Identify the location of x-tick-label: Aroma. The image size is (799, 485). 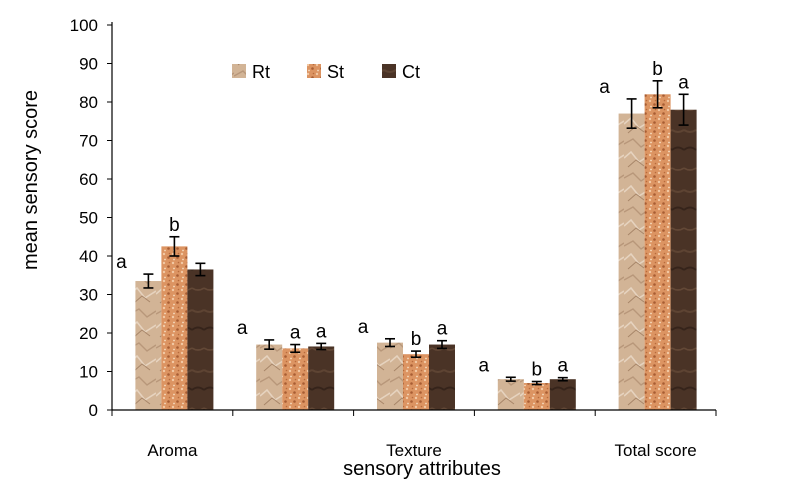
(172, 450).